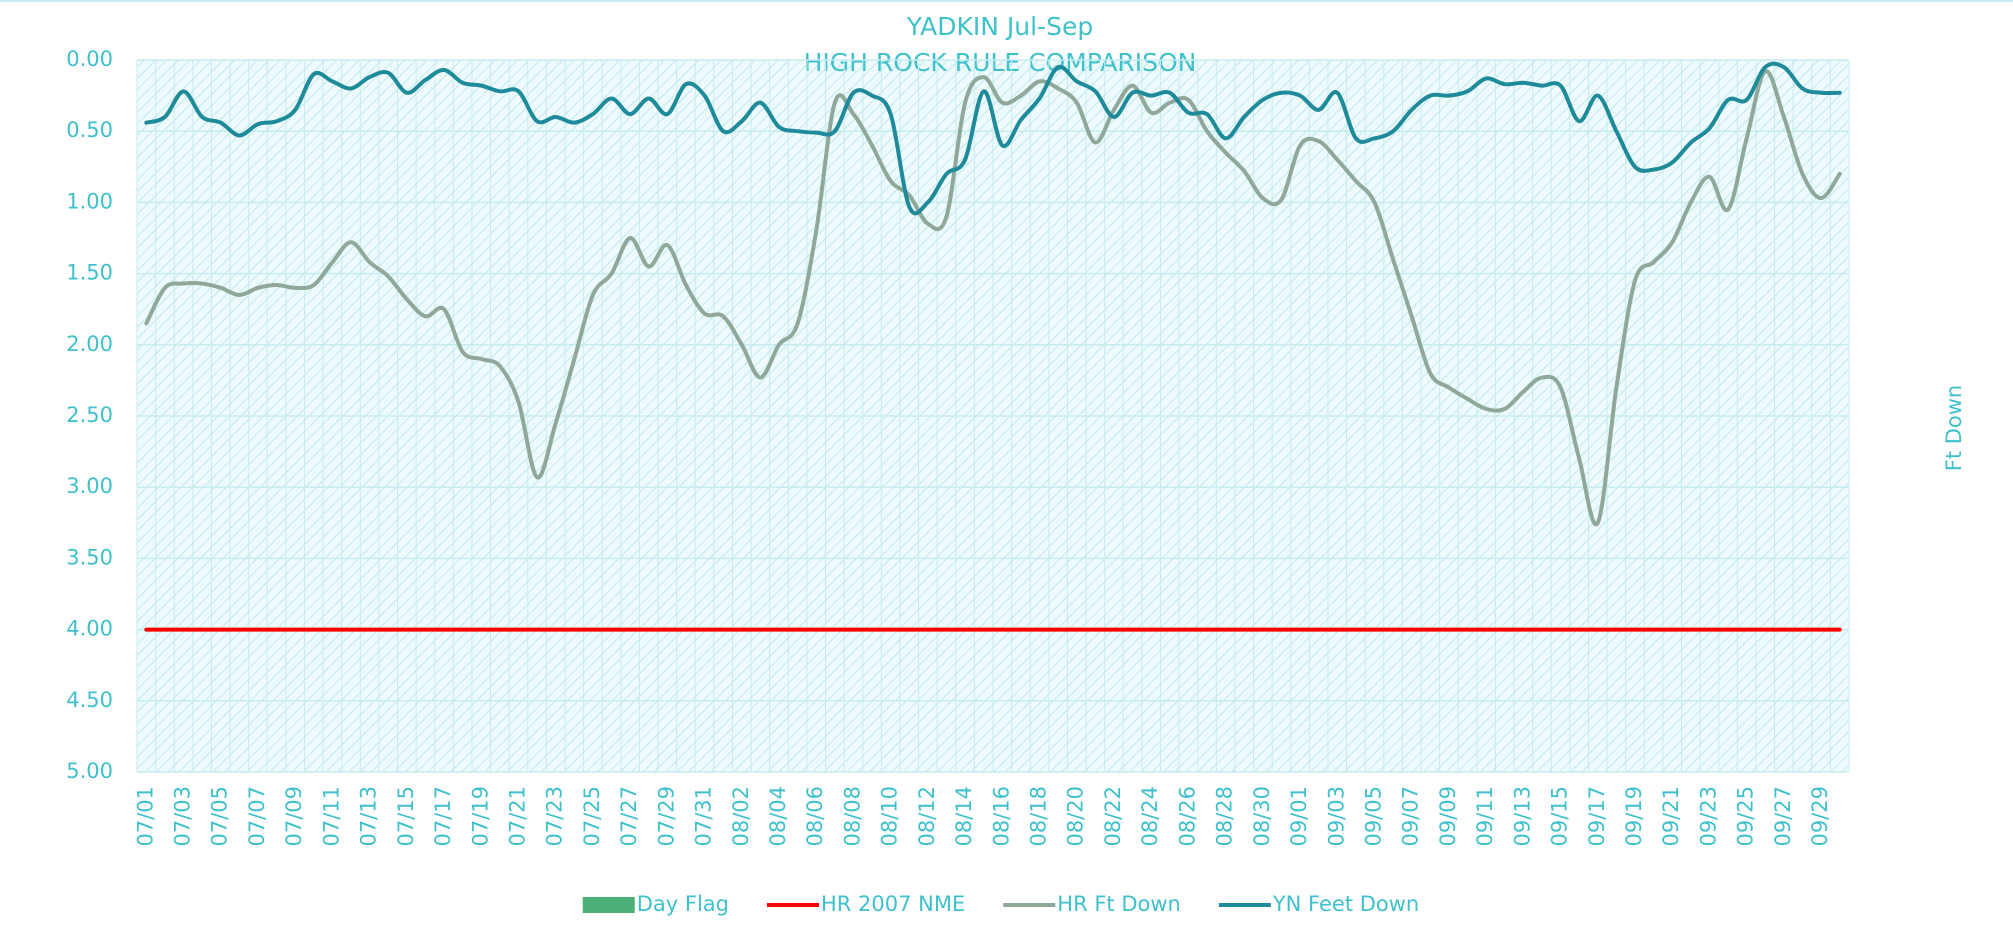 The height and width of the screenshot is (943, 2013). Describe the element at coordinates (683, 904) in the screenshot. I see `legend-label: Day Flag` at that location.